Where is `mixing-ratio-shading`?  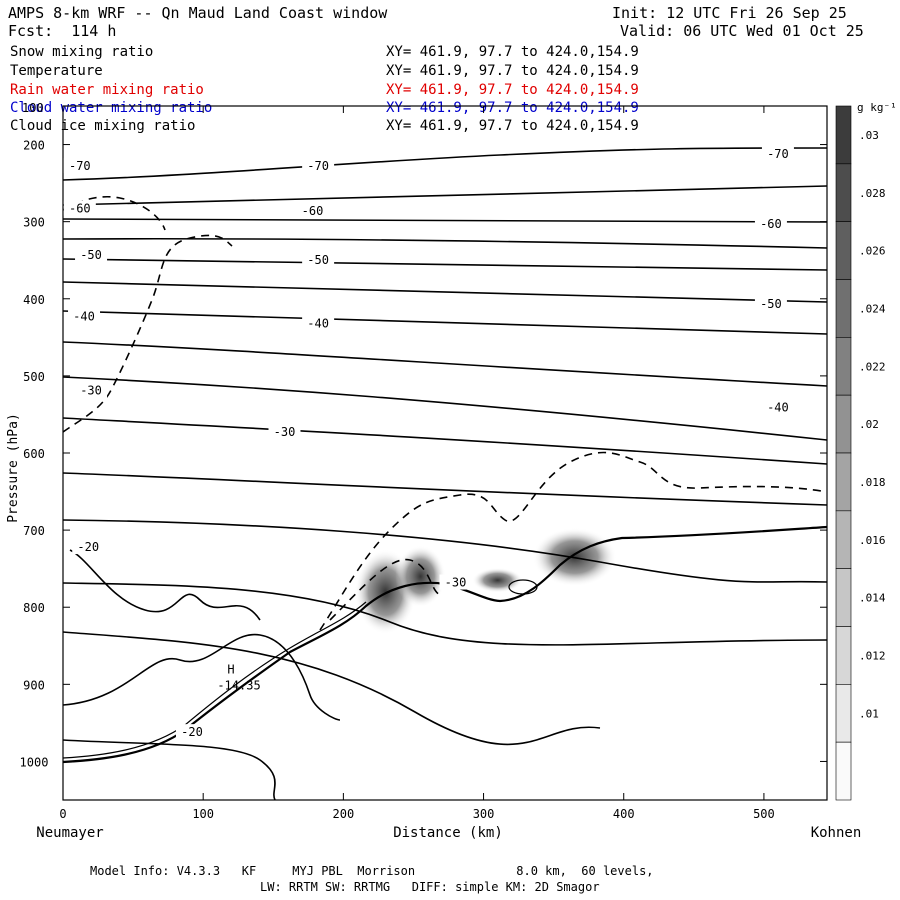 mixing-ratio-shading is located at coordinates (485, 581).